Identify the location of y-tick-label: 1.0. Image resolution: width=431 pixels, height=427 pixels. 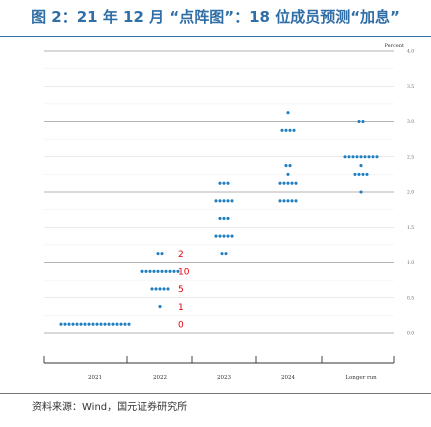
(410, 263).